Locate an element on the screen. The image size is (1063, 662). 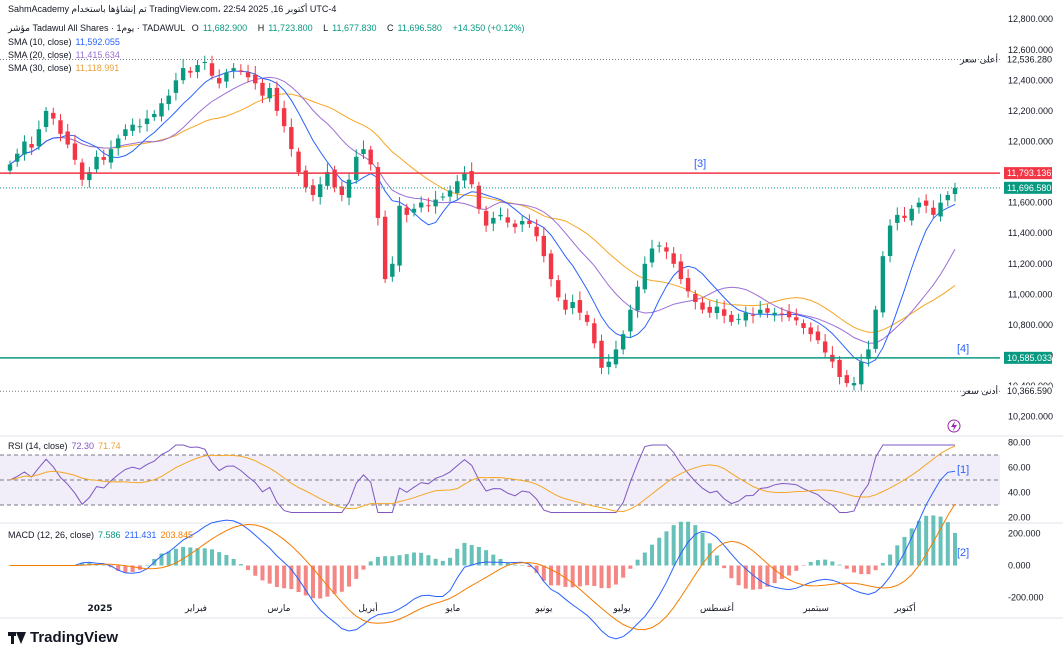
signal-value: 203.845 is located at coordinates (176, 535).